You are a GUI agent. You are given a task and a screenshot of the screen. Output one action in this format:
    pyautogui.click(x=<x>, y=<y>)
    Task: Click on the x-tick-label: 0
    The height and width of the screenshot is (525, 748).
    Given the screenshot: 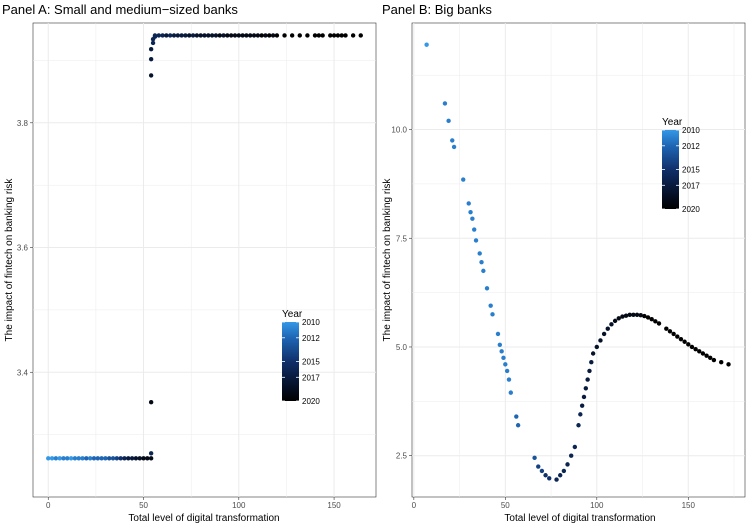 What is the action you would take?
    pyautogui.click(x=48, y=505)
    